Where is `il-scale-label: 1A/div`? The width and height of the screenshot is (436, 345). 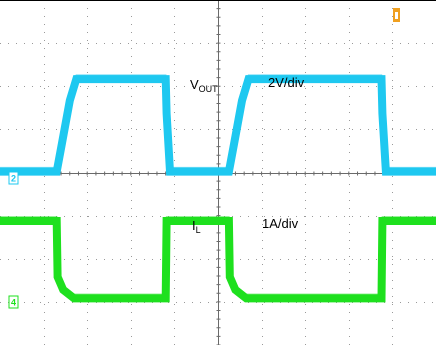 il-scale-label: 1A/div is located at coordinates (280, 223).